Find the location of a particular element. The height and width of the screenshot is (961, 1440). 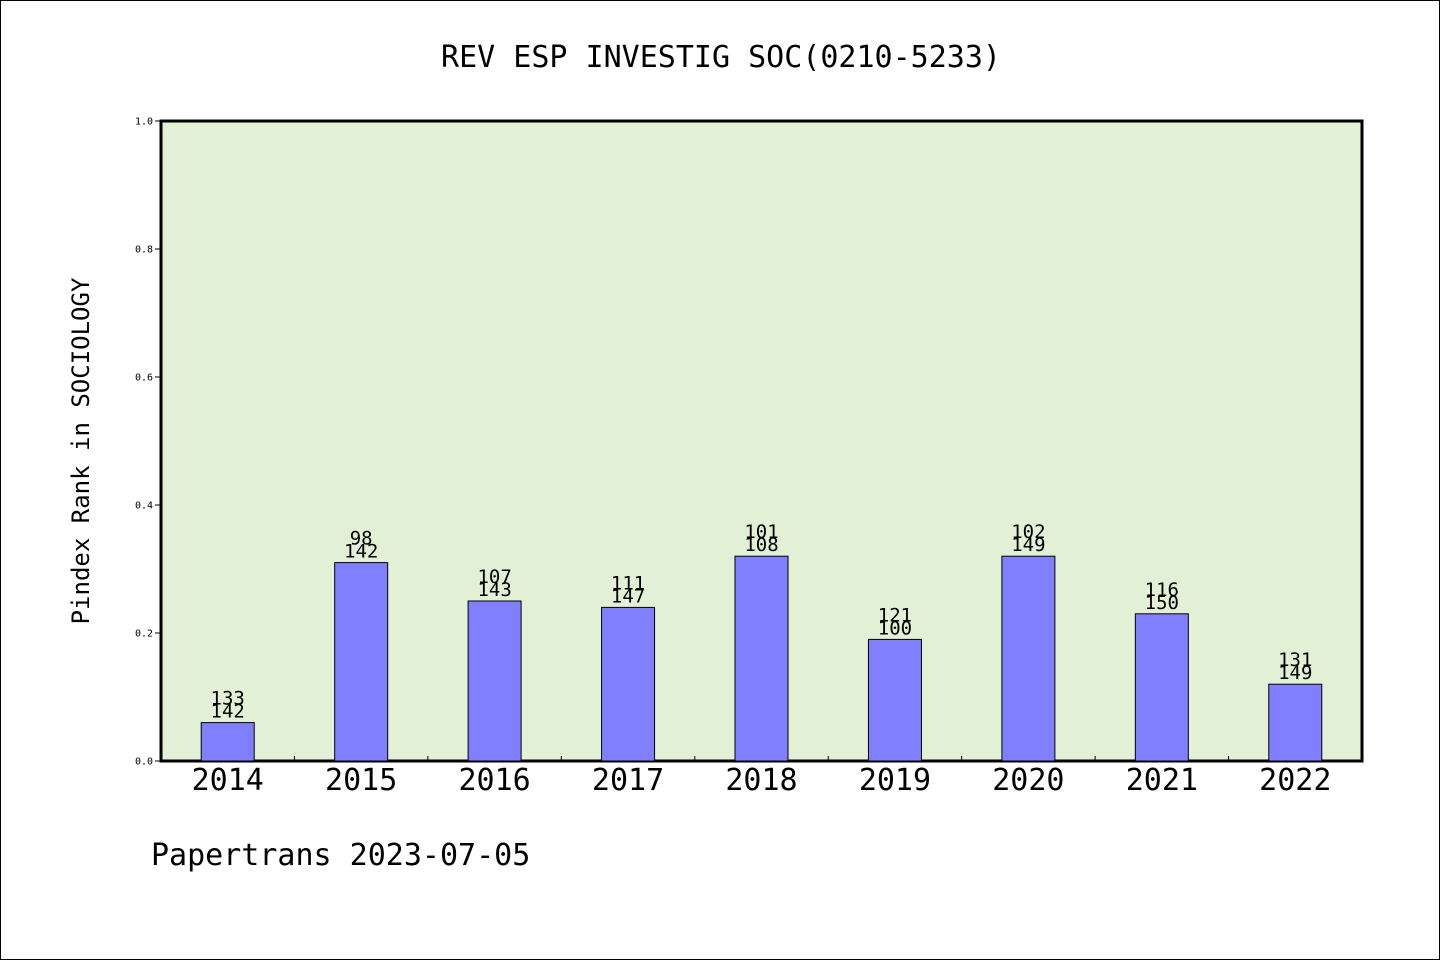

y-axis-label: Pindex Rank in SOCIOLOGY is located at coordinates (81, 450).